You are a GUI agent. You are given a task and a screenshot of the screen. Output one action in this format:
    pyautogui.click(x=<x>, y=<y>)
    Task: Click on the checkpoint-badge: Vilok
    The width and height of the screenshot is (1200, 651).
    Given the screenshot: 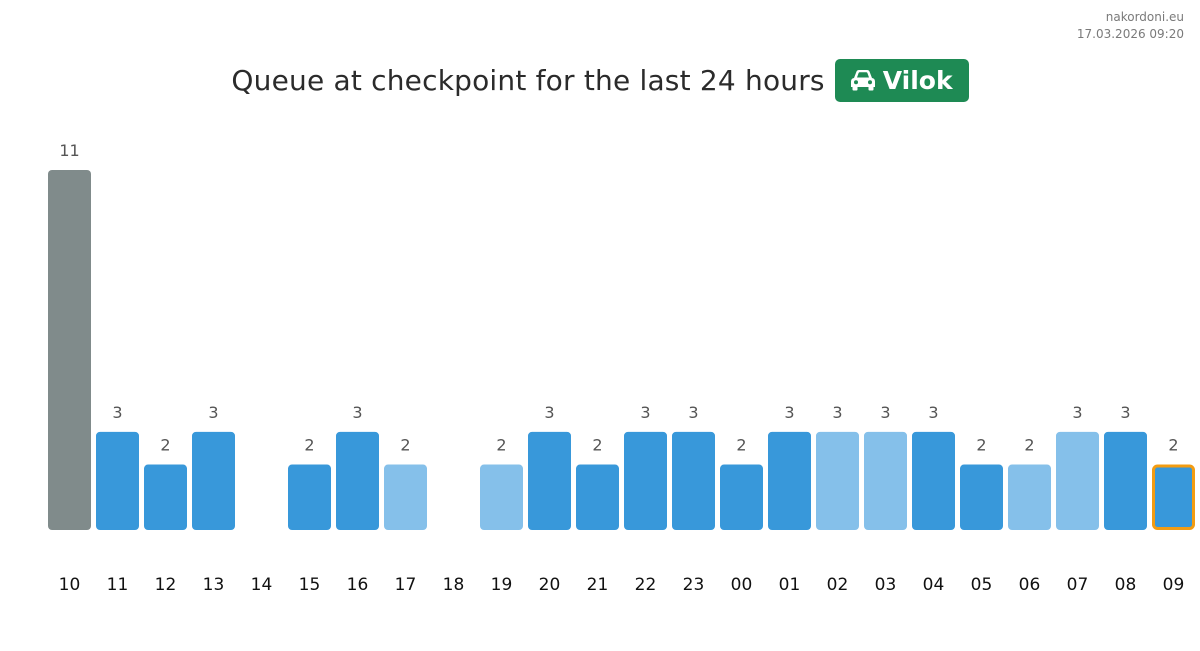 What is the action you would take?
    pyautogui.click(x=901, y=80)
    